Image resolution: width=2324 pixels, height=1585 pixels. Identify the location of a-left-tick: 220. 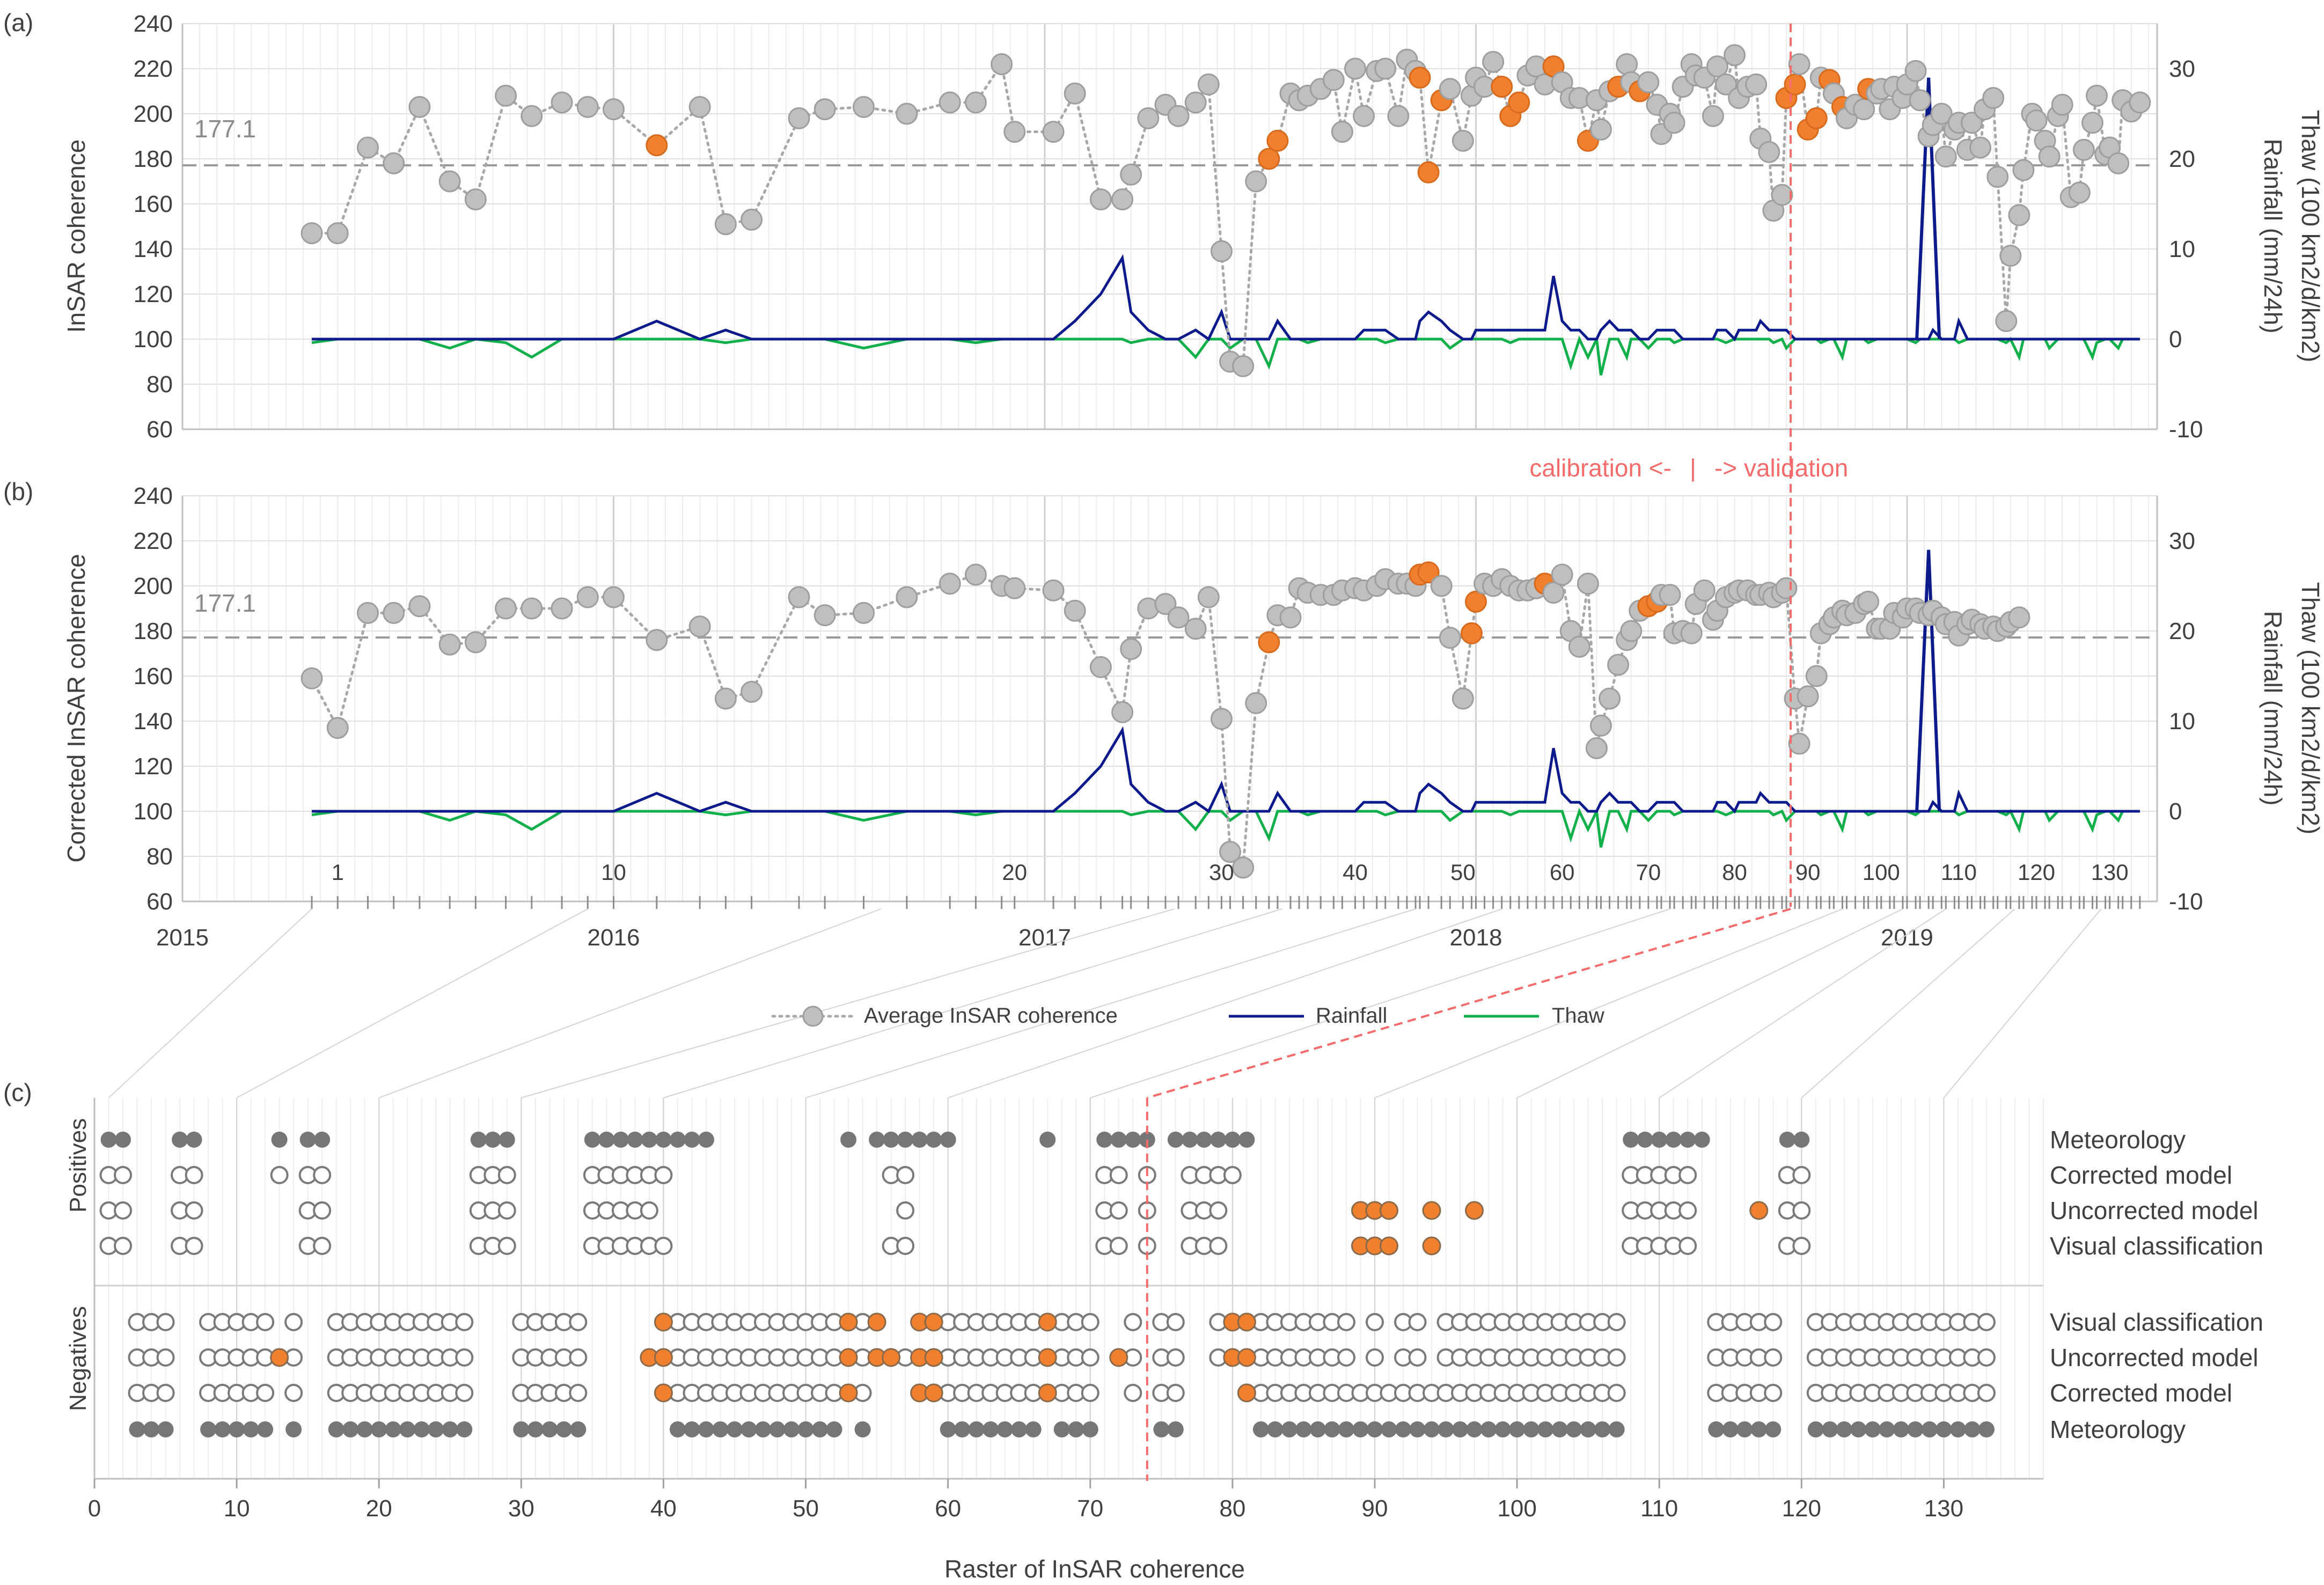
(153, 69).